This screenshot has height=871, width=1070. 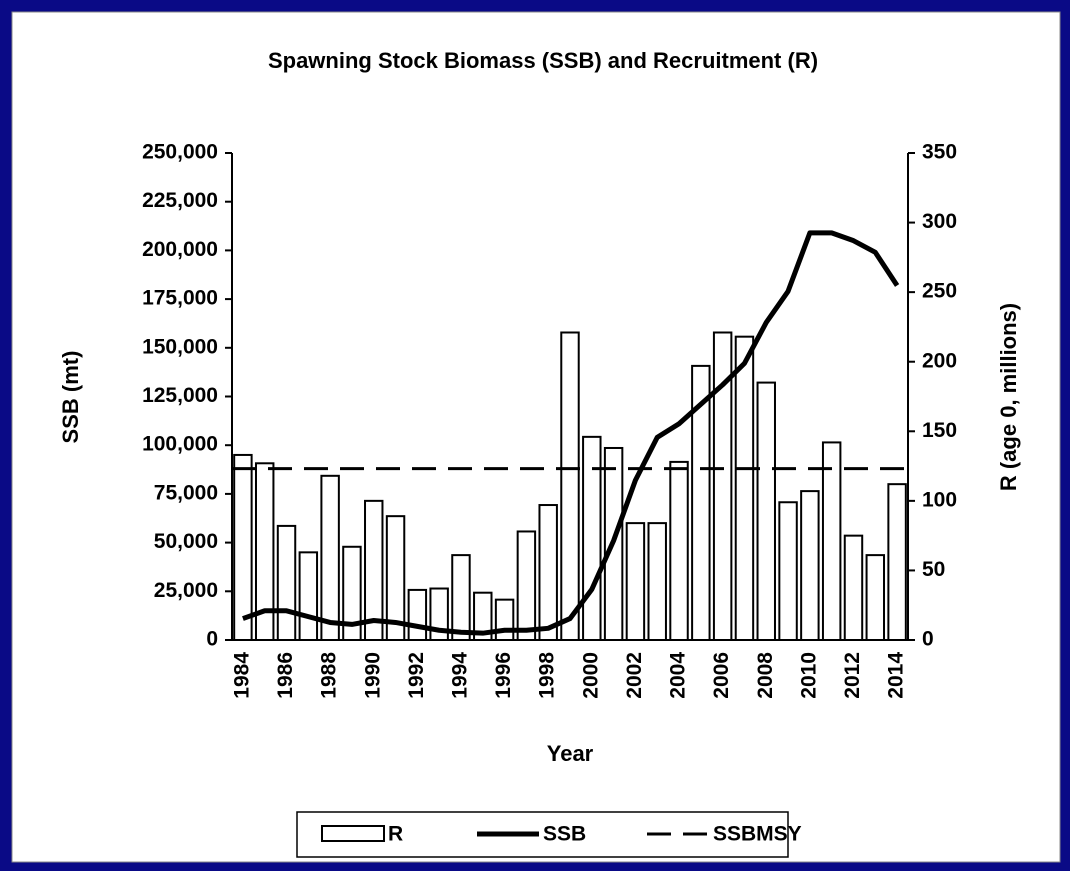 I want to click on y2-tick-label: 50, so click(x=933, y=569).